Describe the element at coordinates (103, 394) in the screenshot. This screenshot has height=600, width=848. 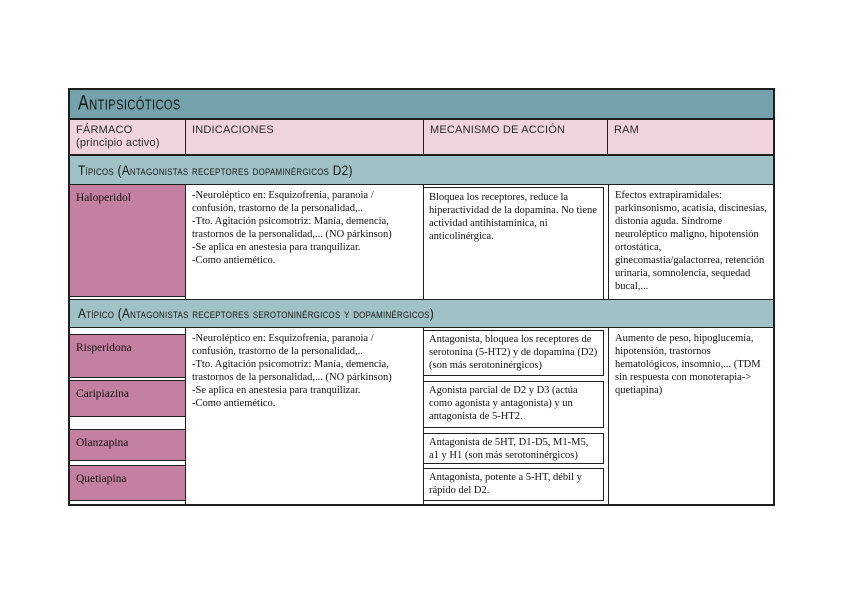
I see `drug-name-caripiazina: Caripiazina` at that location.